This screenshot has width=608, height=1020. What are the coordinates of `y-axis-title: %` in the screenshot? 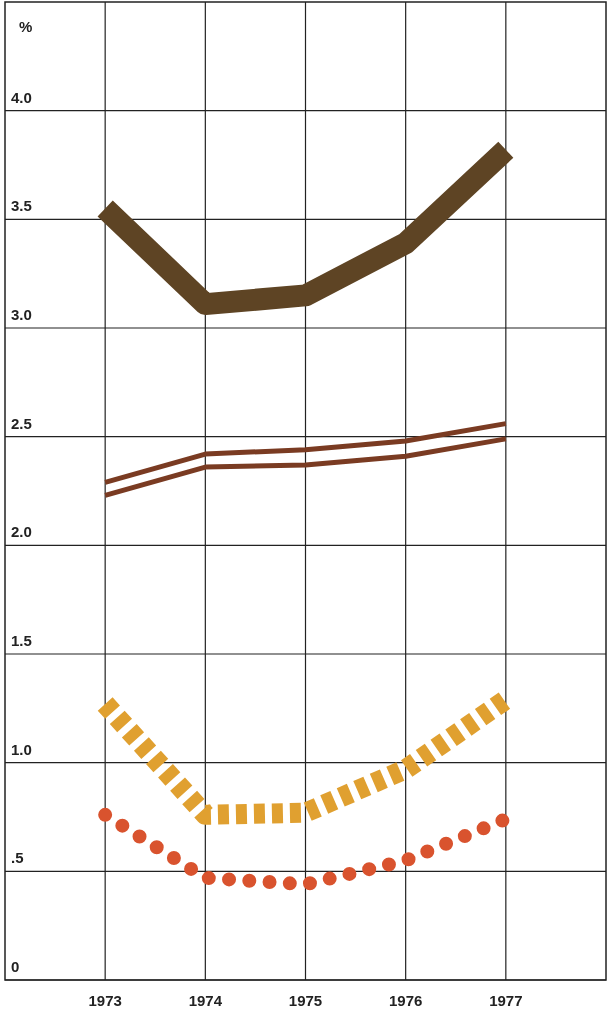 It's located at (26, 26).